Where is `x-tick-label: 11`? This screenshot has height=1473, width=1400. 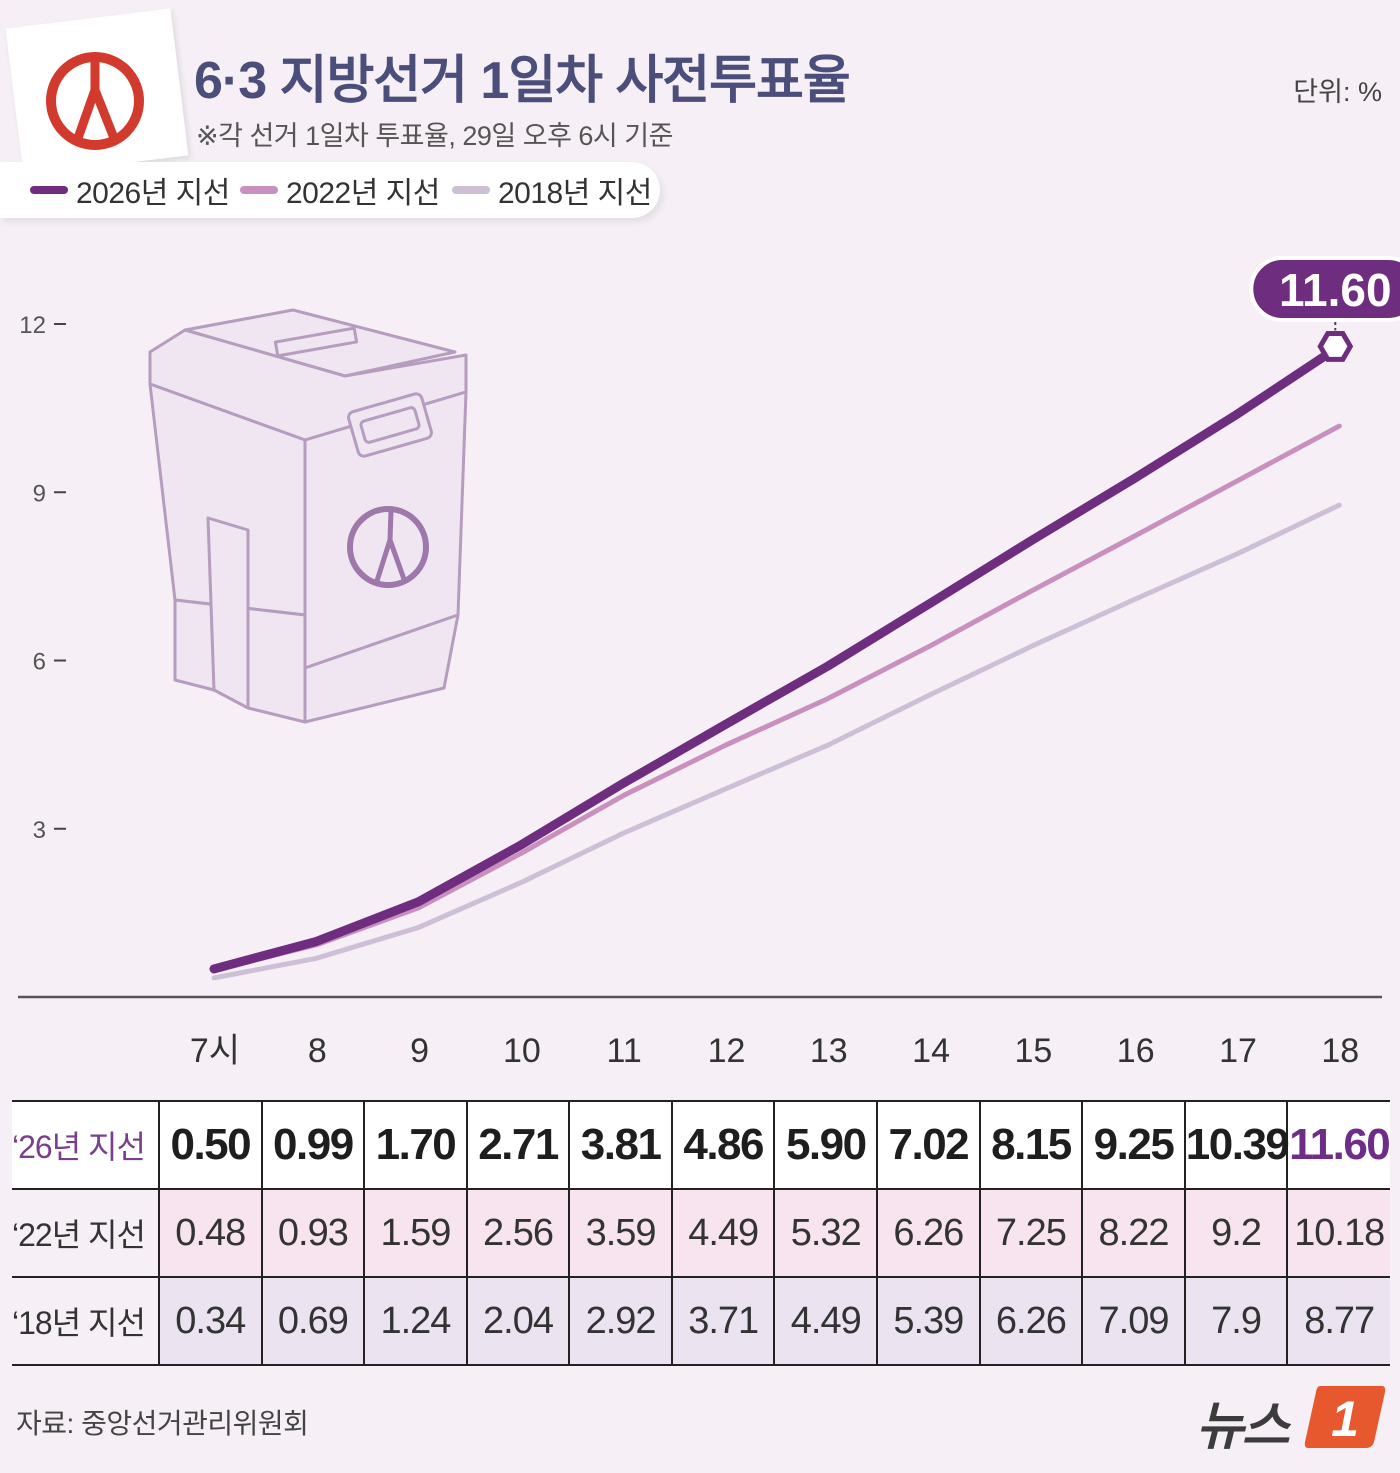 x-tick-label: 11 is located at coordinates (624, 1051).